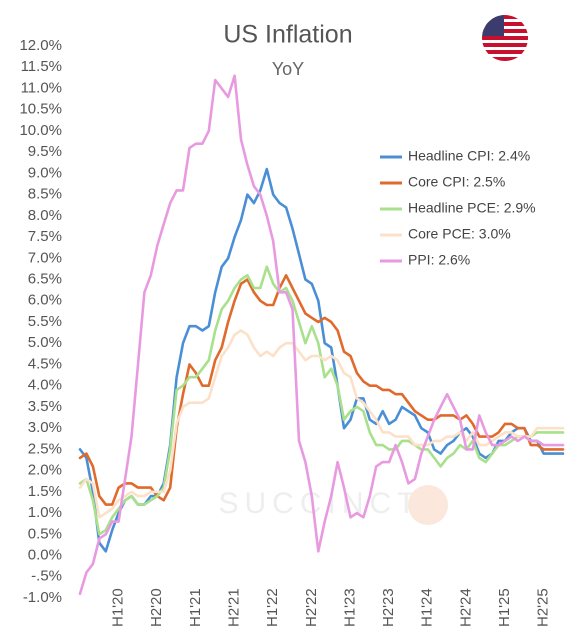 This screenshot has height=630, width=580. I want to click on y-tick-label: 5.5%, so click(45, 321).